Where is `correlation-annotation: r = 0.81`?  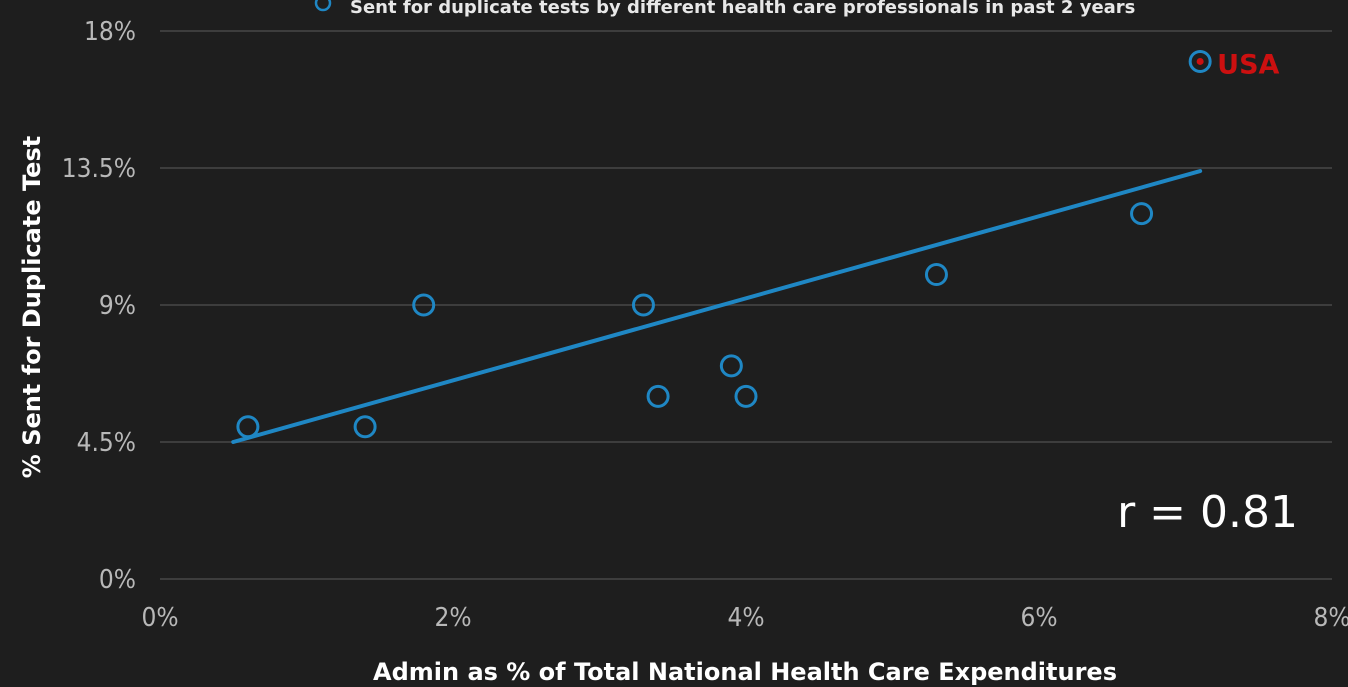
correlation-annotation: r = 0.81 is located at coordinates (1207, 512).